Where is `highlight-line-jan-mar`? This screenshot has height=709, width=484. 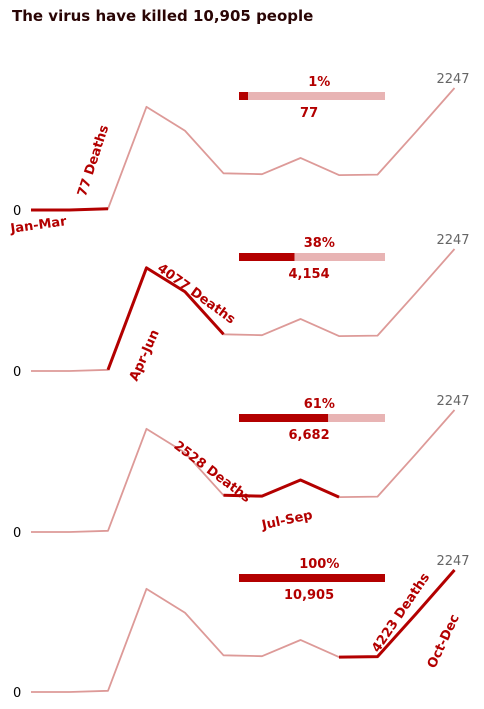 highlight-line-jan-mar is located at coordinates (70, 209).